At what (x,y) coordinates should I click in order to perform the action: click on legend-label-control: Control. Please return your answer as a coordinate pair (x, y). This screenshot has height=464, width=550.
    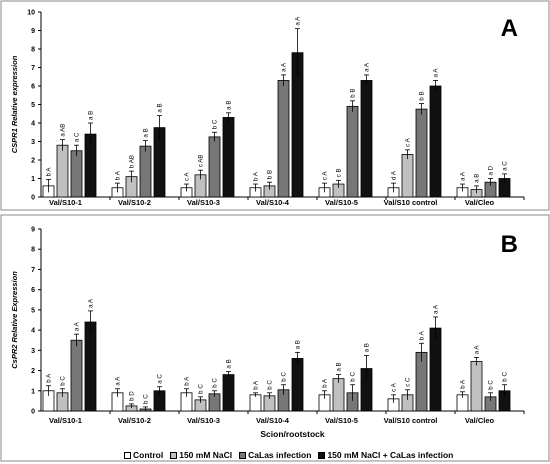
    Looking at the image, I should click on (148, 455).